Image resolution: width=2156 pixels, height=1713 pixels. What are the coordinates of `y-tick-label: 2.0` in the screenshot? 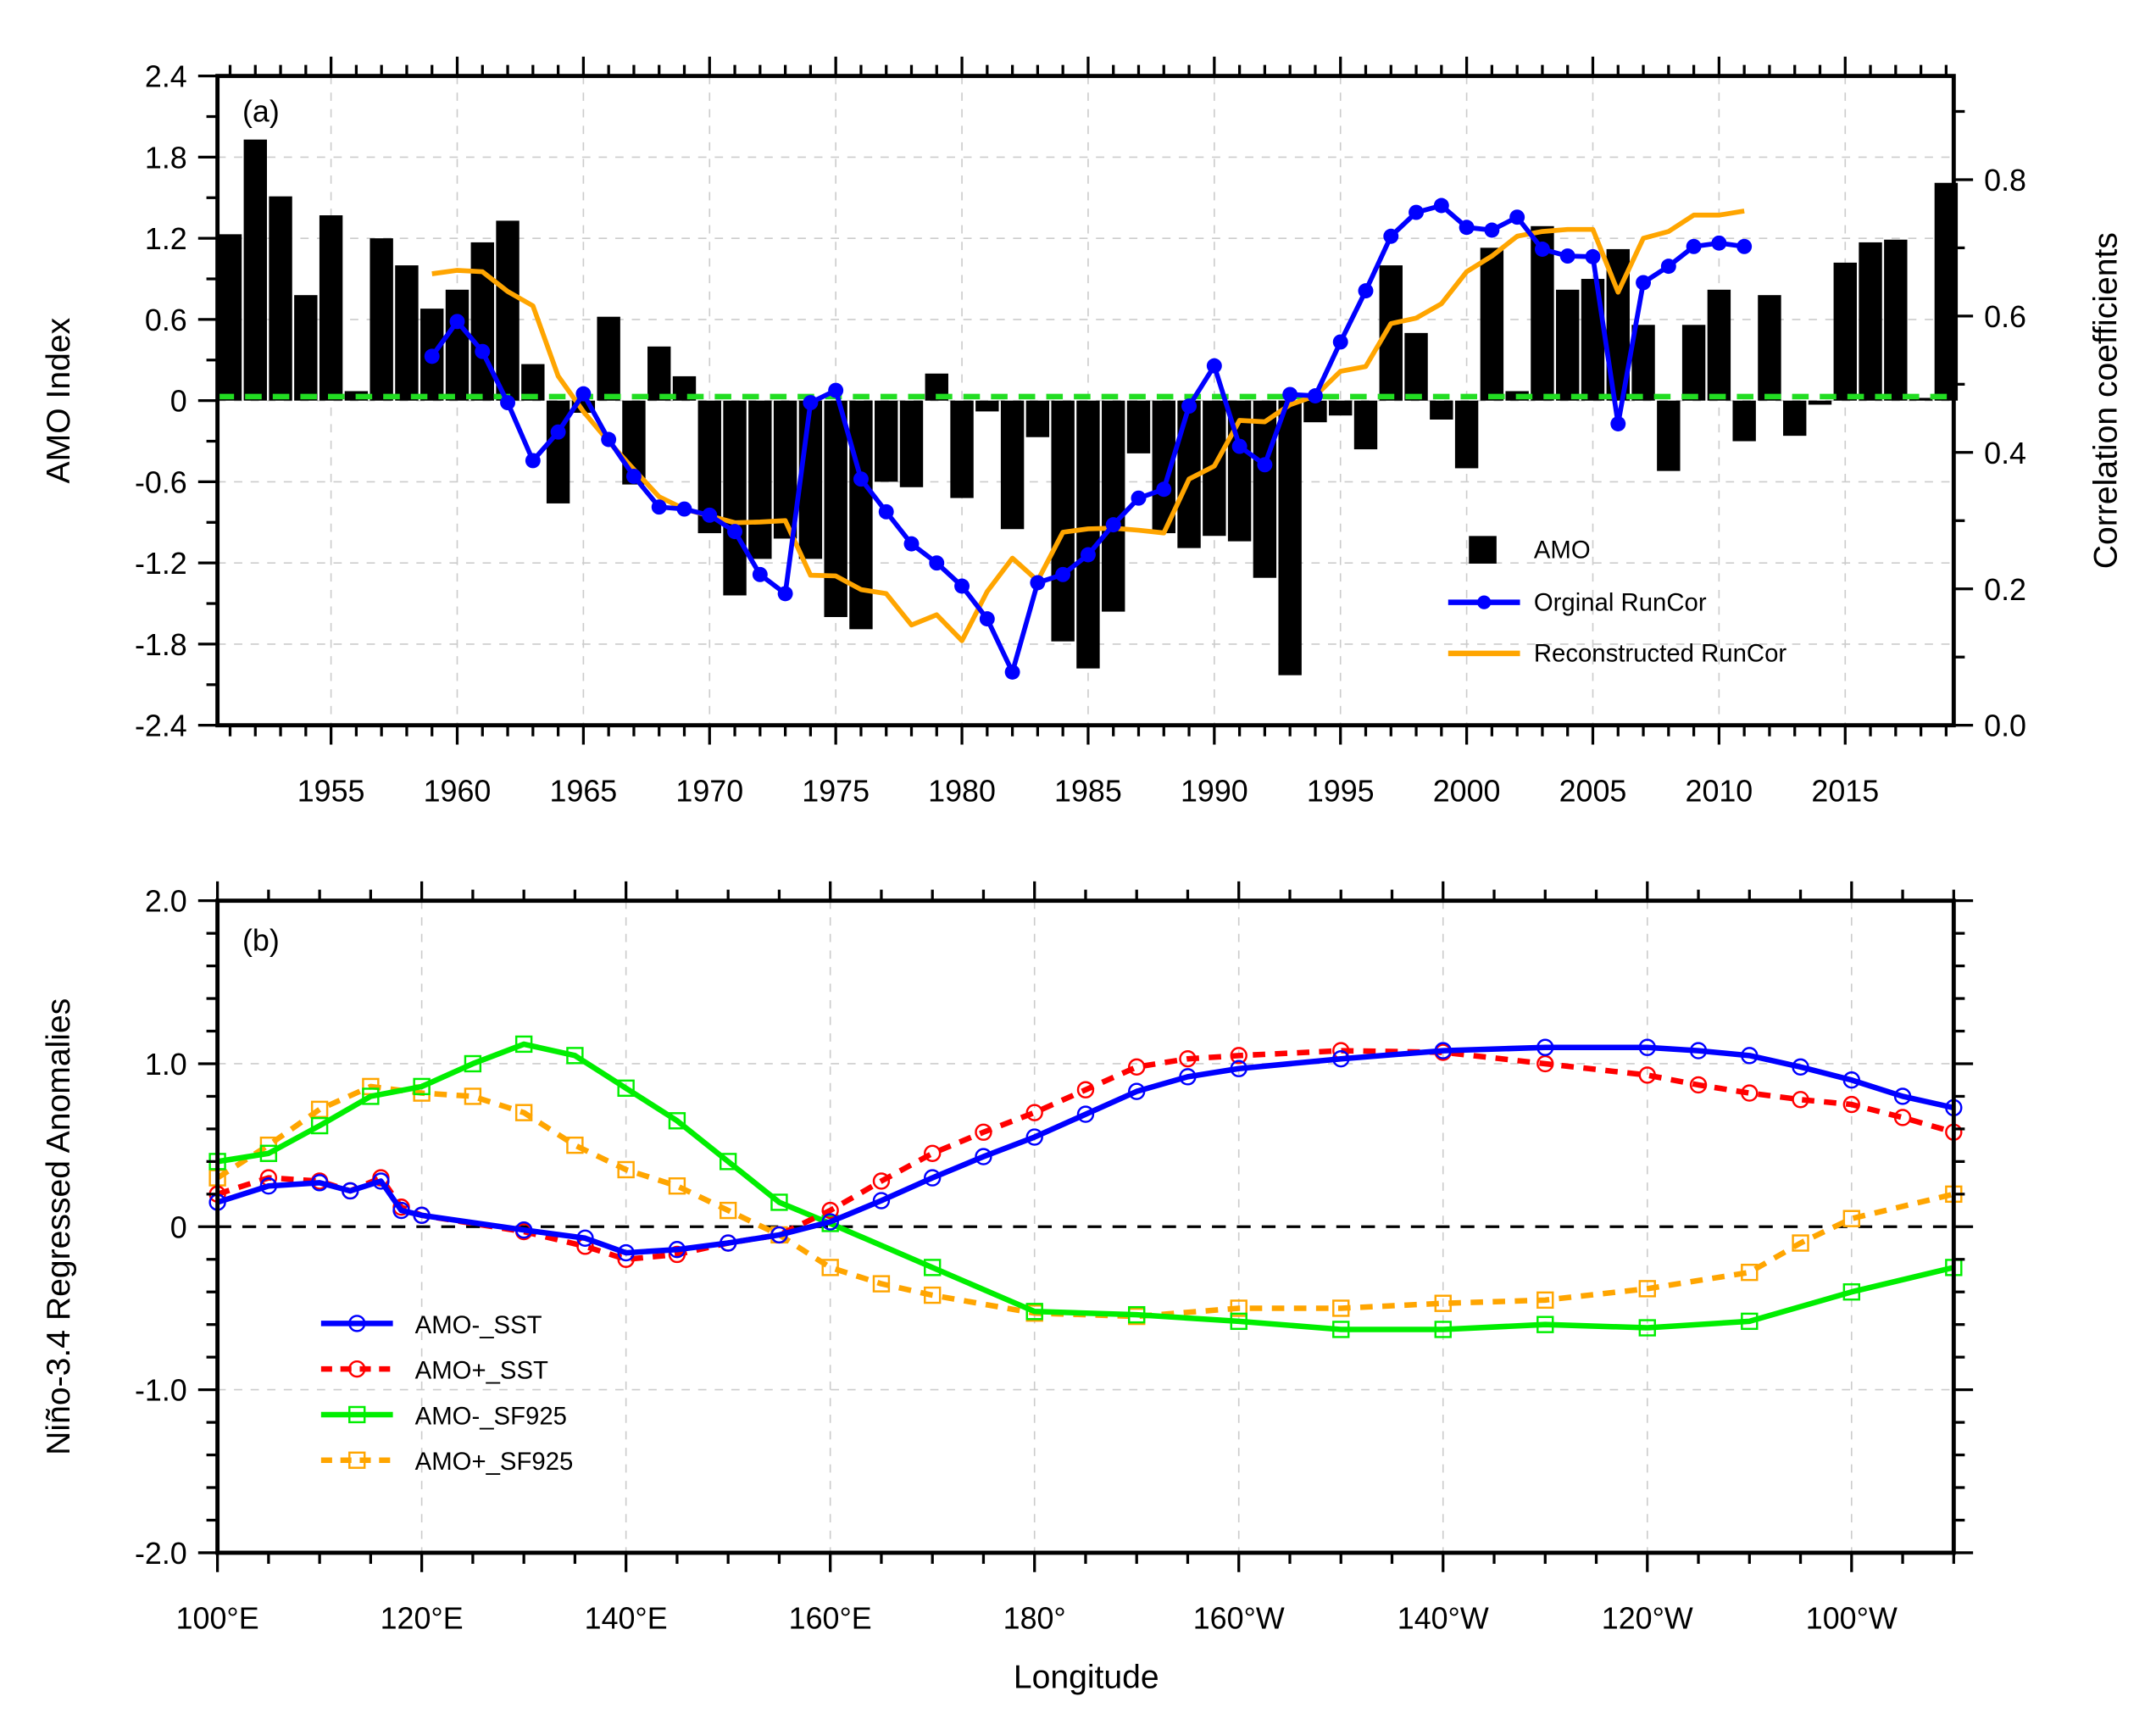 It's located at (166, 902).